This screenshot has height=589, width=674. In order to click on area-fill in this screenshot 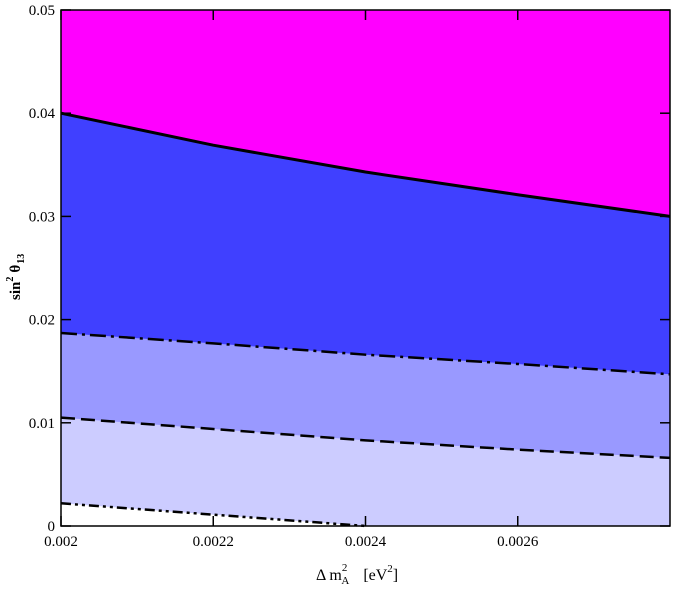, I will do `click(213, 514)`.